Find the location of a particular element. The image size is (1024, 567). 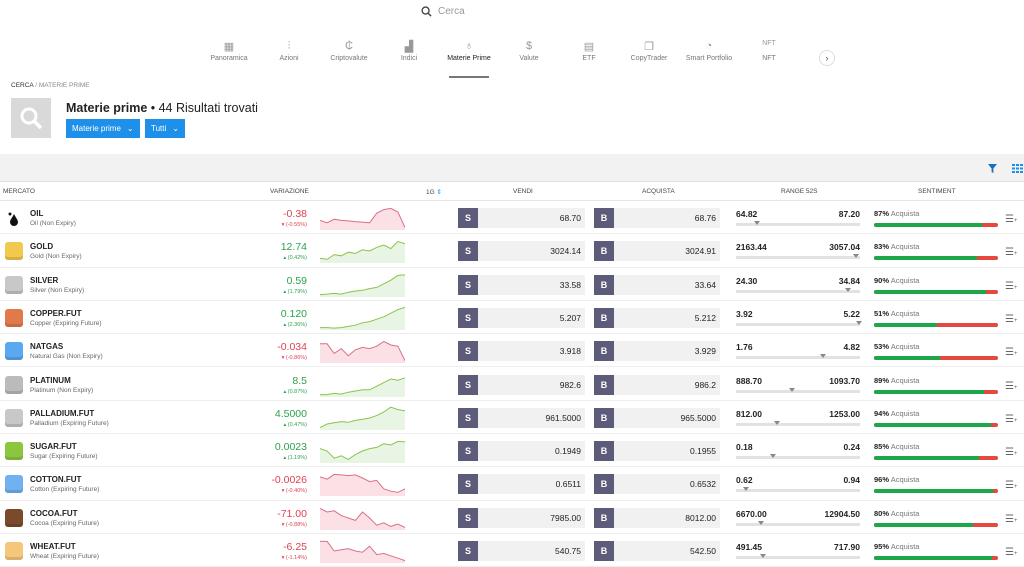

sentiment-text: Acquista is located at coordinates (905, 213).